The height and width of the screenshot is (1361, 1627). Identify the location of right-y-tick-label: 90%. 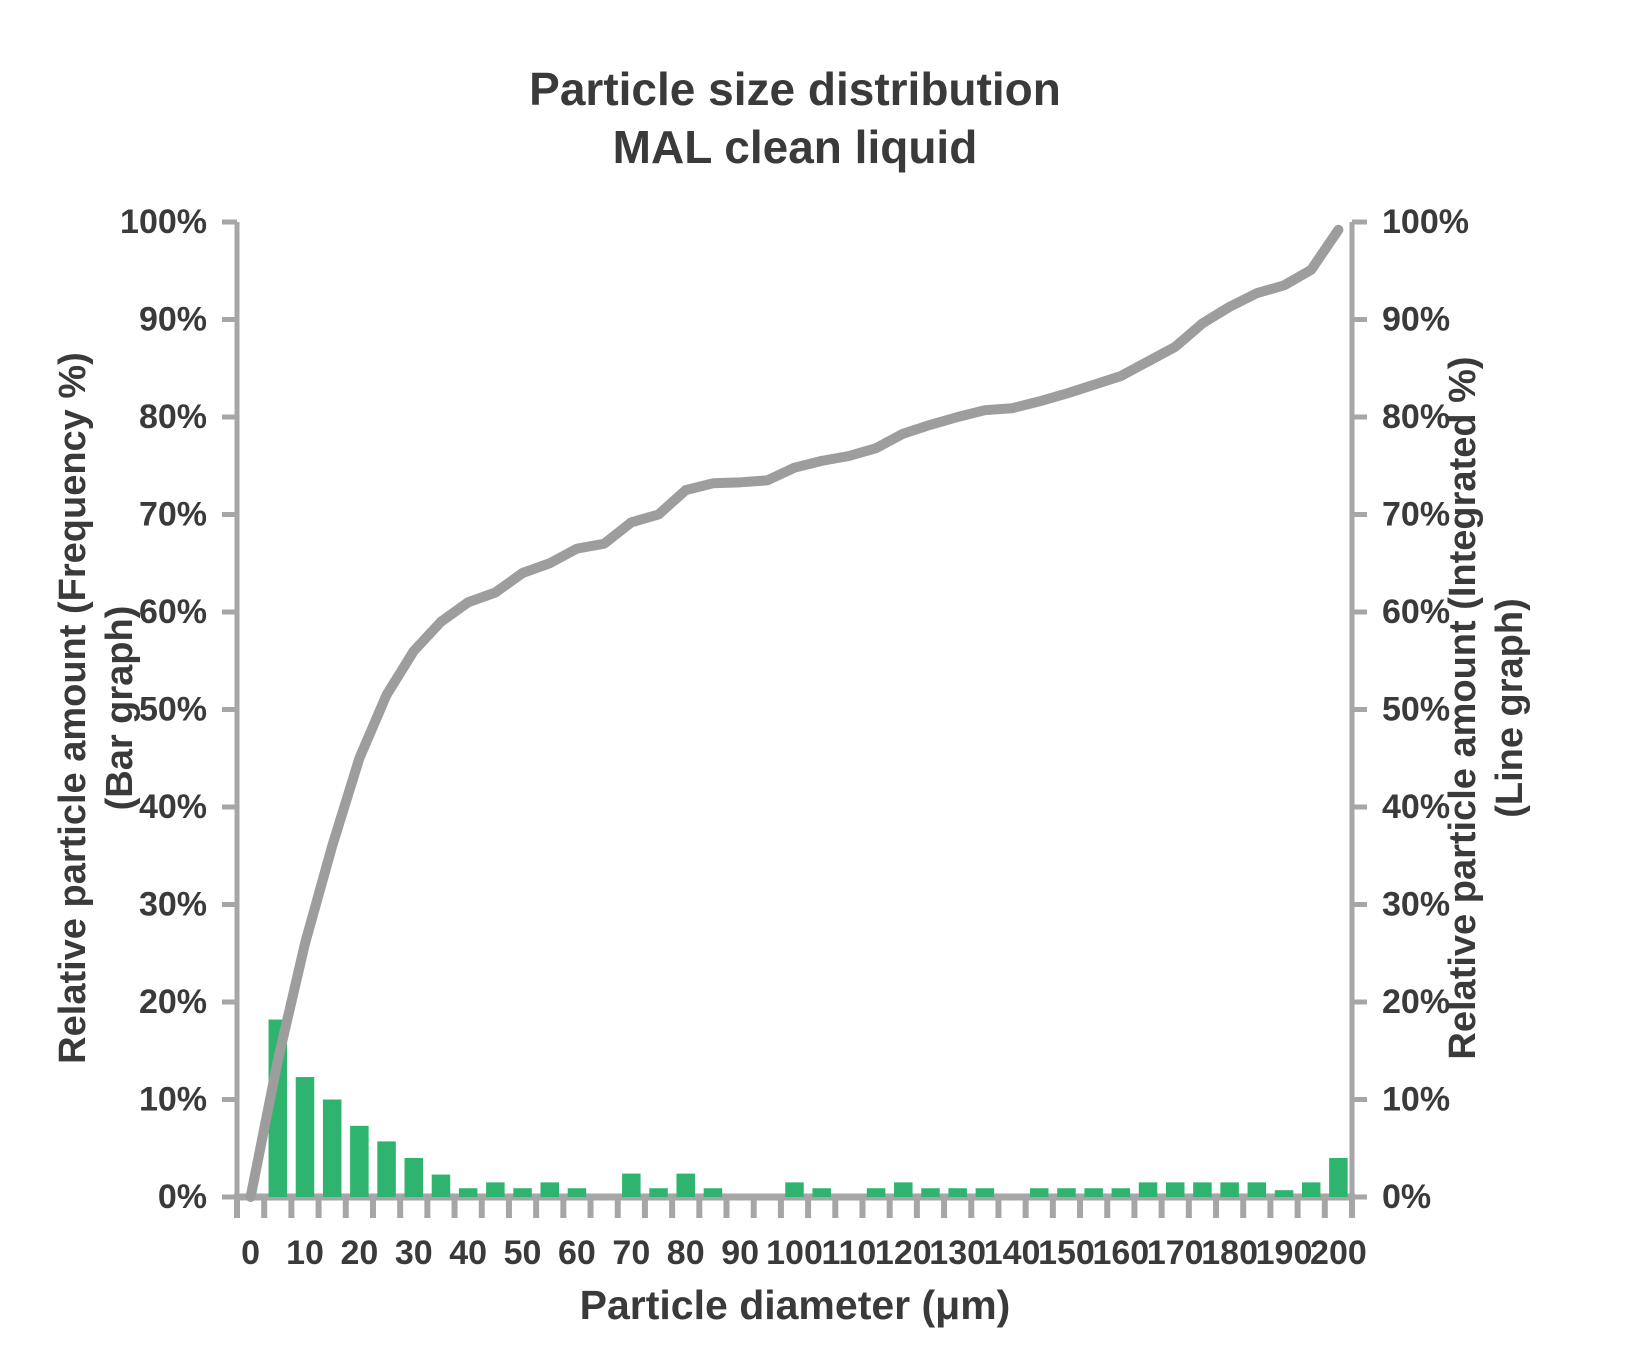
(1416, 320).